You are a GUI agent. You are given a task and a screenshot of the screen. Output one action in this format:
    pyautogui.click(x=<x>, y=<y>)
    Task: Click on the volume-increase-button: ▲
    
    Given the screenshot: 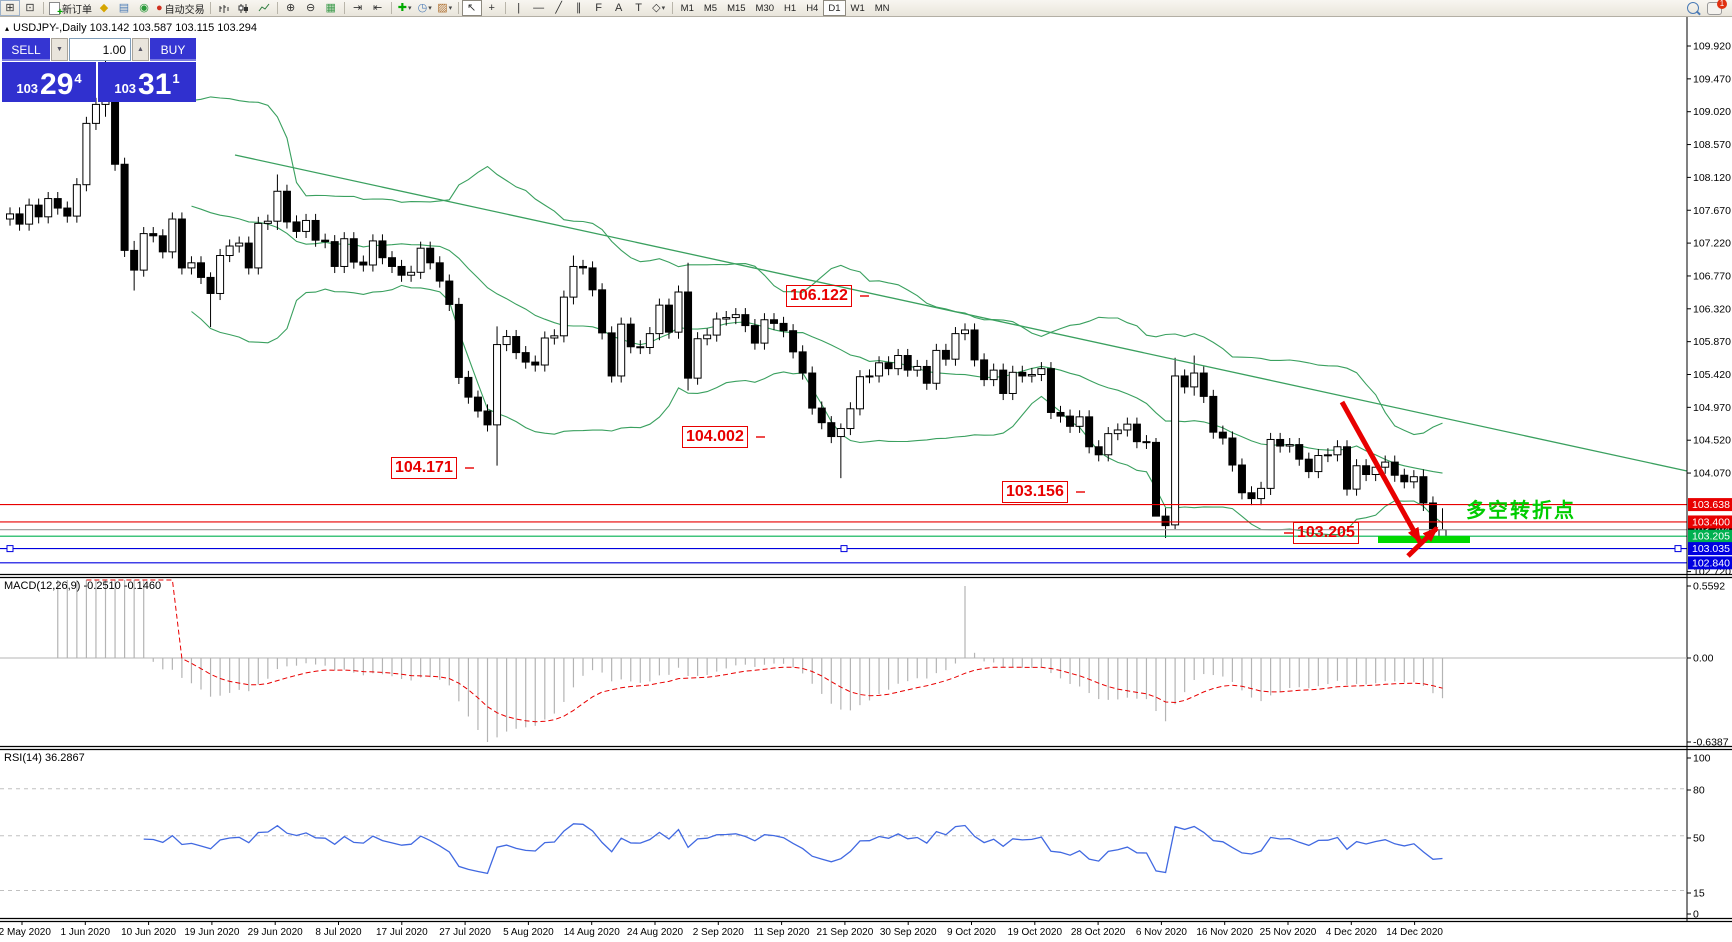 What is the action you would take?
    pyautogui.click(x=140, y=49)
    